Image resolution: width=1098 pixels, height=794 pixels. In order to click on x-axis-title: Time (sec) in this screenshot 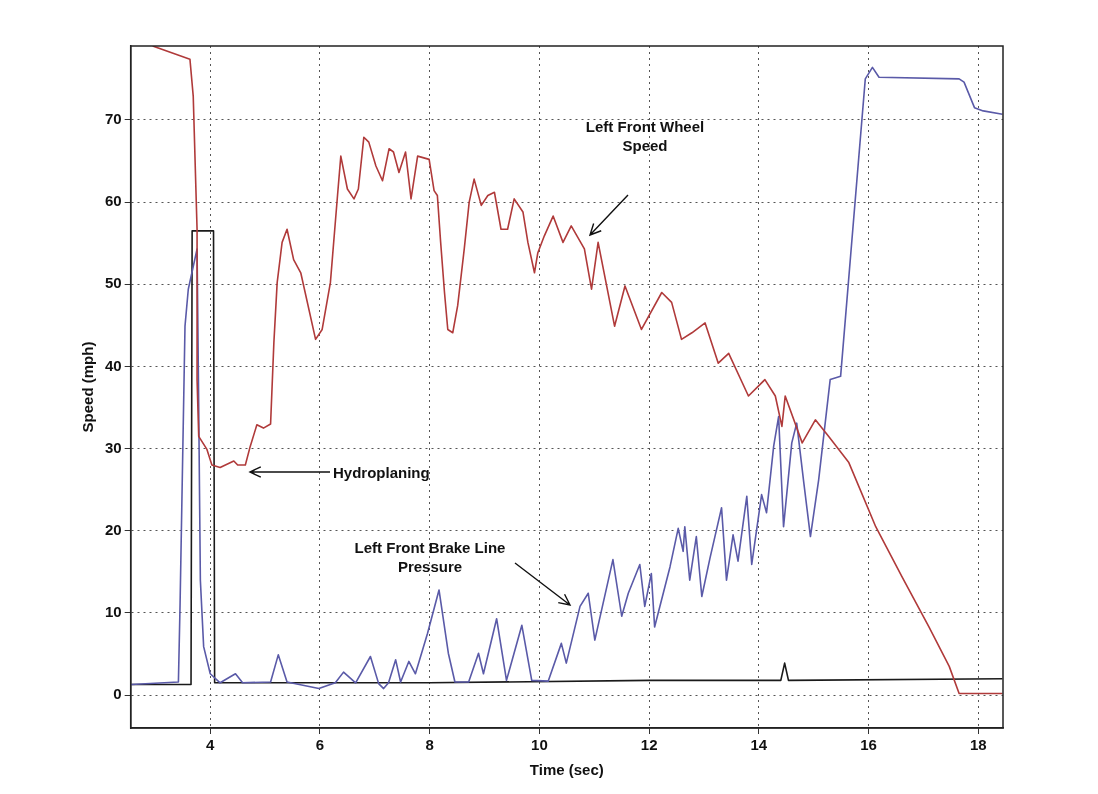, I will do `click(566, 770)`.